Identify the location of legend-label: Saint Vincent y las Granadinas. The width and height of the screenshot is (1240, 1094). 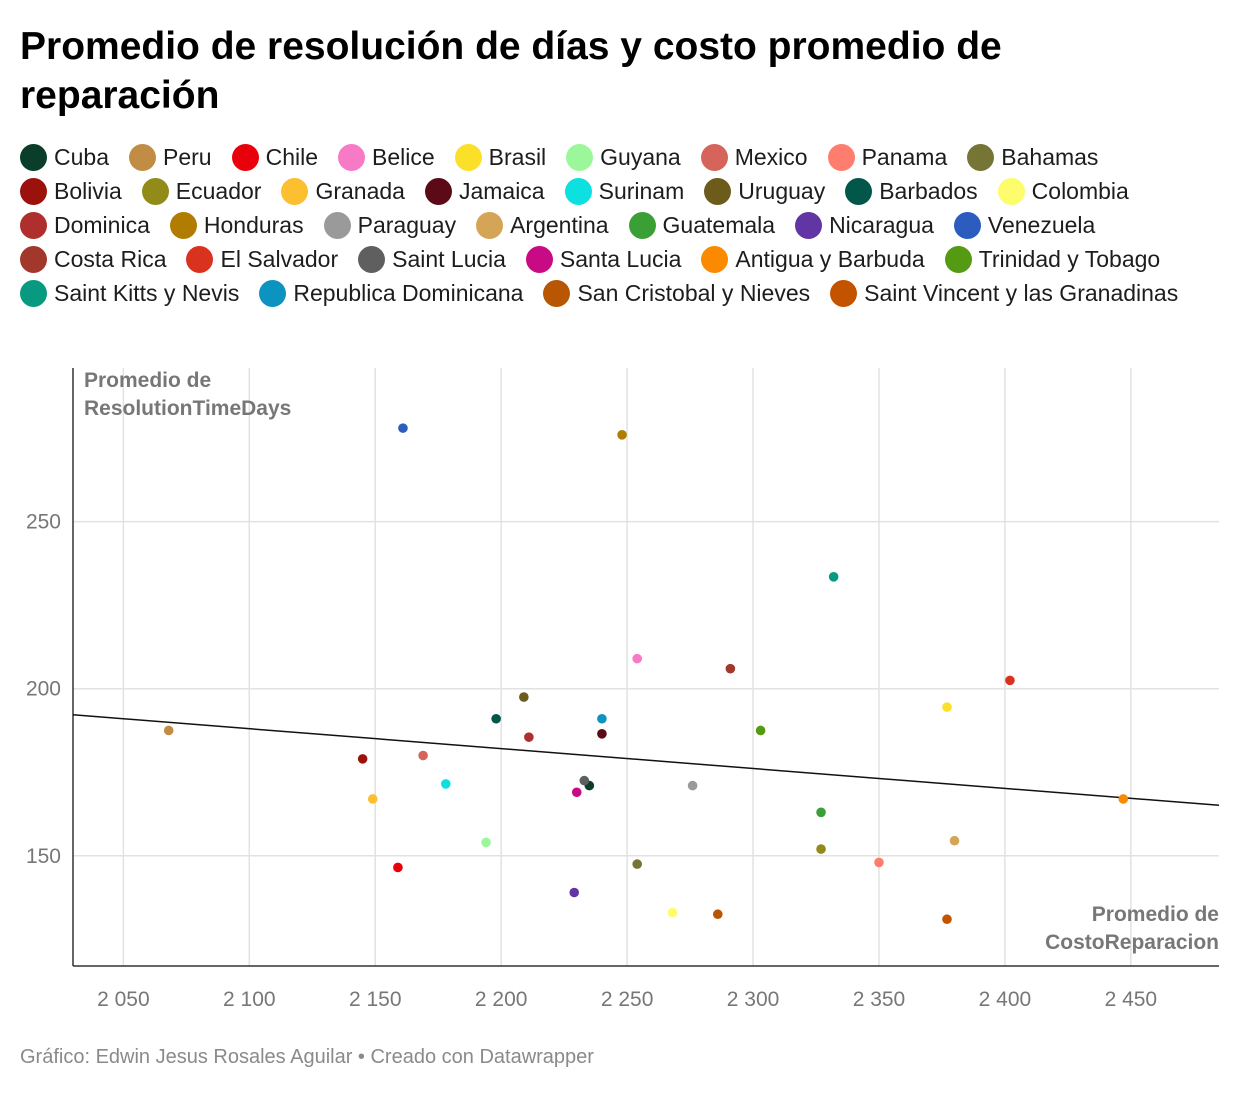
(1021, 293).